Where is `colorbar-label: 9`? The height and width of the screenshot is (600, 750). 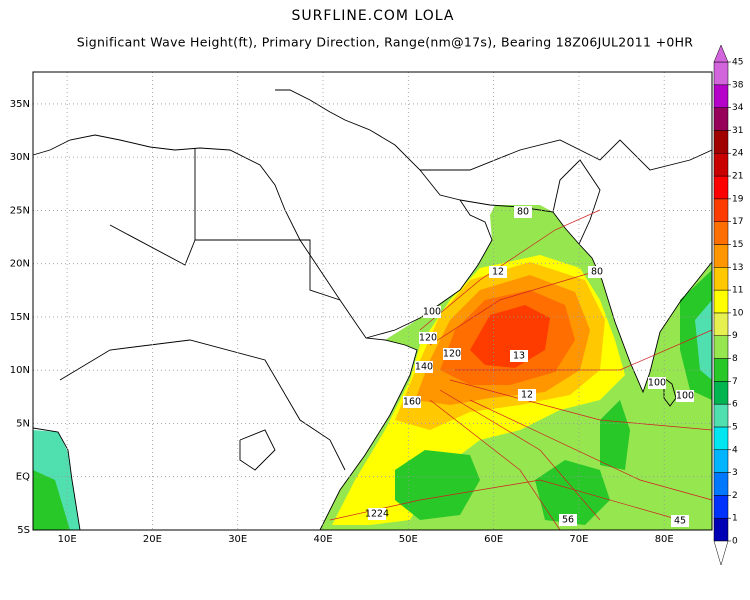 colorbar-label: 9 is located at coordinates (735, 336).